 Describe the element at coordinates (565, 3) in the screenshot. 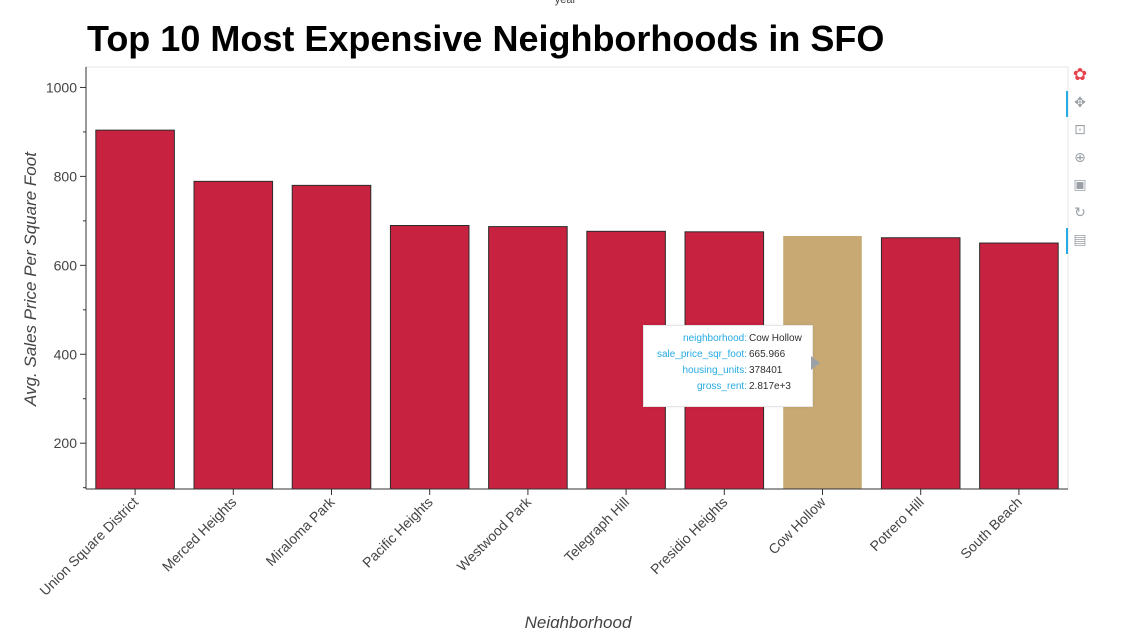

I see `cutoff-axis-label: year` at that location.